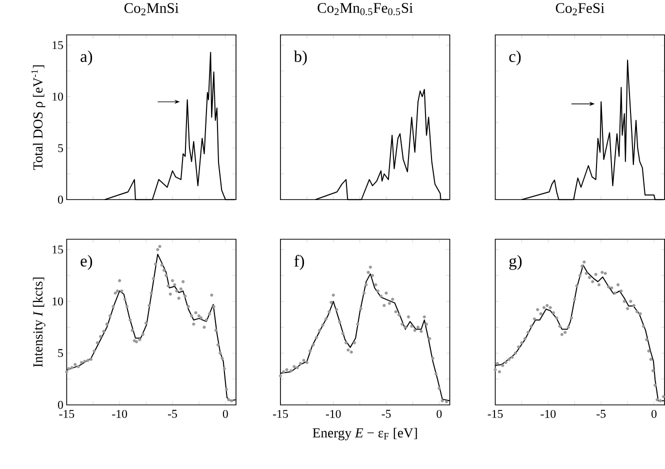 This screenshot has width=665, height=469. I want to click on annotation: b), so click(300, 58).